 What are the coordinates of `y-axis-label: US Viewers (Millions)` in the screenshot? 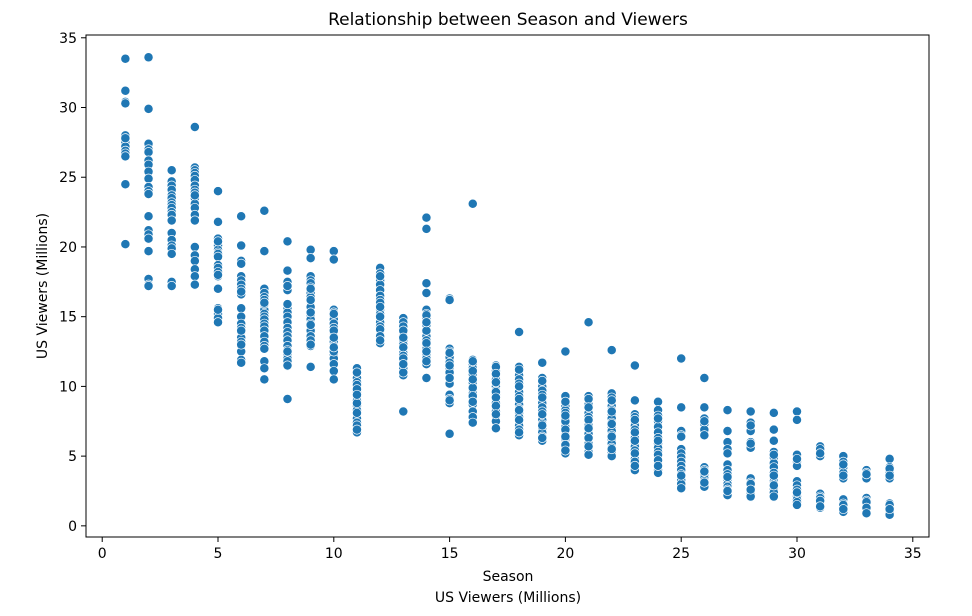 It's located at (43, 286).